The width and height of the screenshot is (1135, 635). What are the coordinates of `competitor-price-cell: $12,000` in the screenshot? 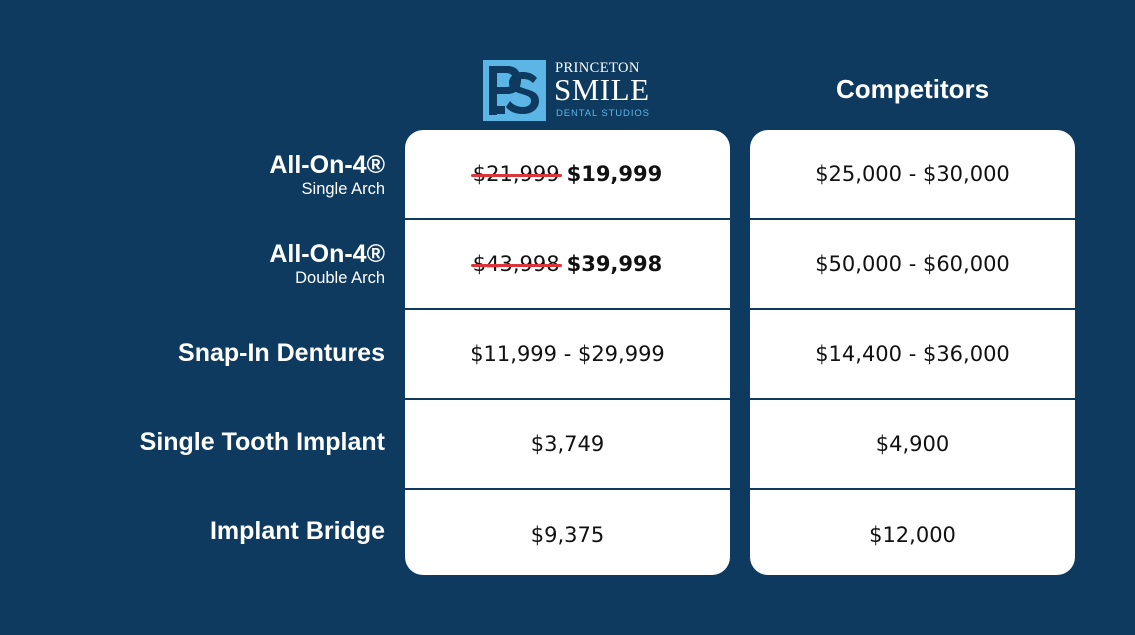 It's located at (912, 532).